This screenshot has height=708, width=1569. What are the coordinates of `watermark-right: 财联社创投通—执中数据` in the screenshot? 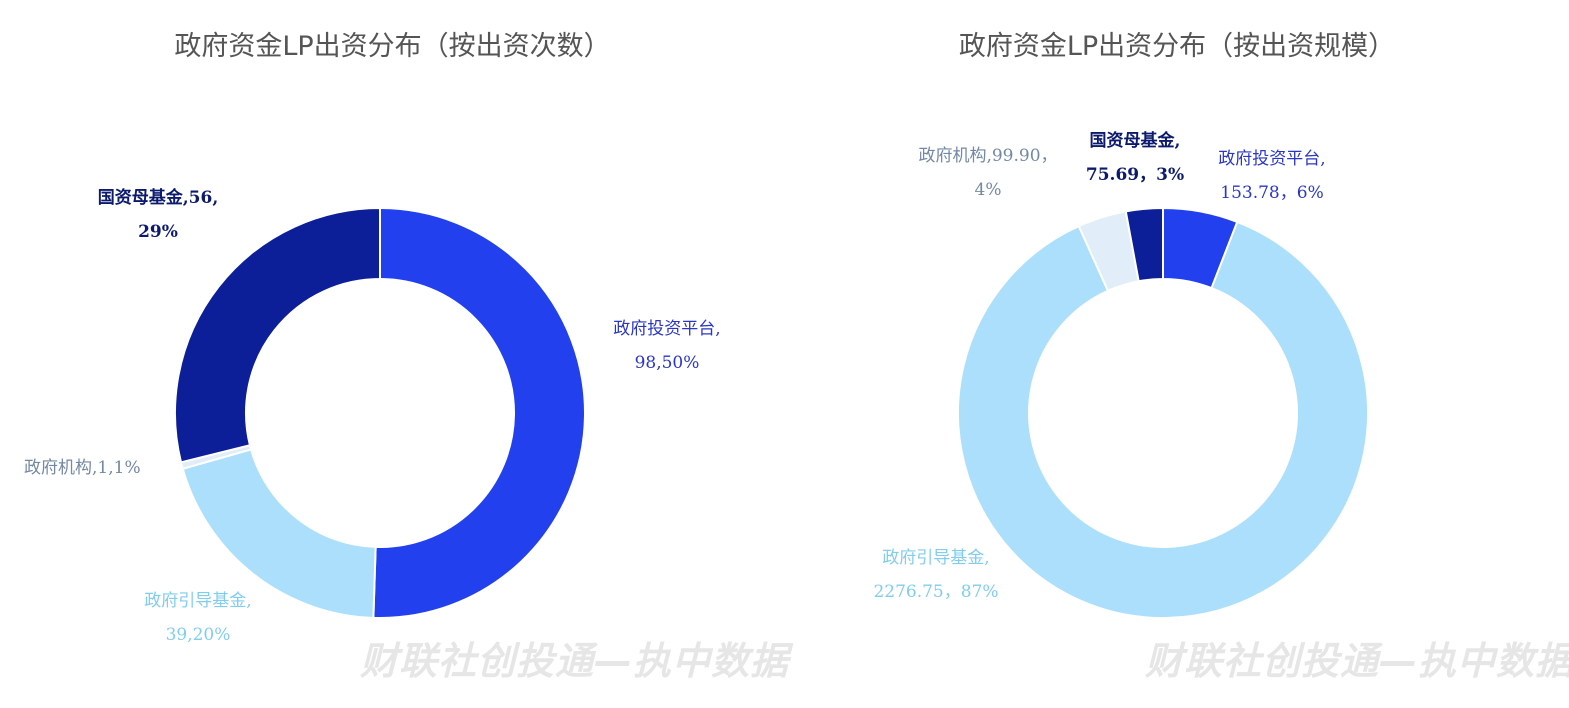 It's located at (1357, 661).